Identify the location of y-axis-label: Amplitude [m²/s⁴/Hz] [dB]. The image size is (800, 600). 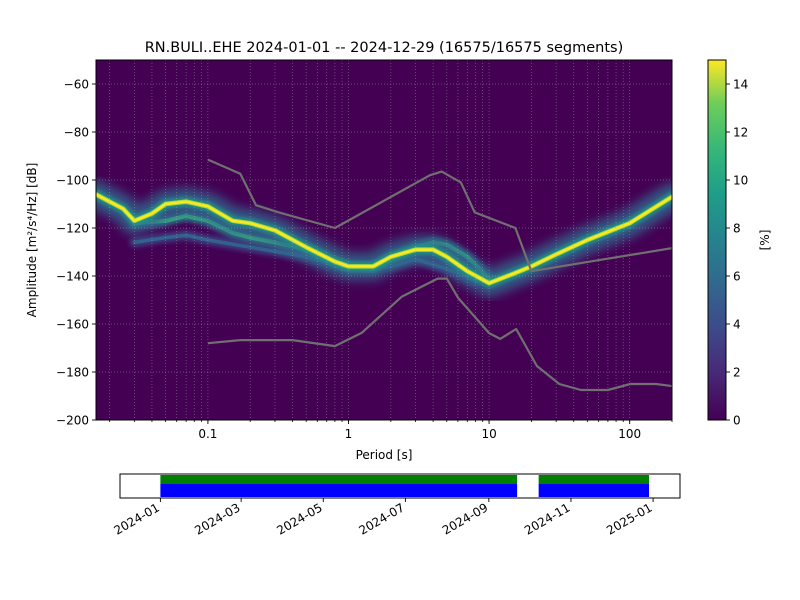
(32, 240).